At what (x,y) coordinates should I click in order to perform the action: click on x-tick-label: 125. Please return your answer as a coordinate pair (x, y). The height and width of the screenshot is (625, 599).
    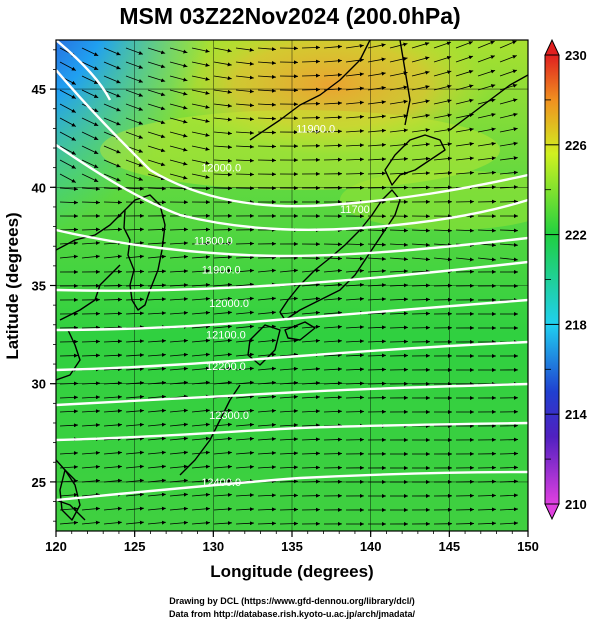
    Looking at the image, I should click on (135, 546).